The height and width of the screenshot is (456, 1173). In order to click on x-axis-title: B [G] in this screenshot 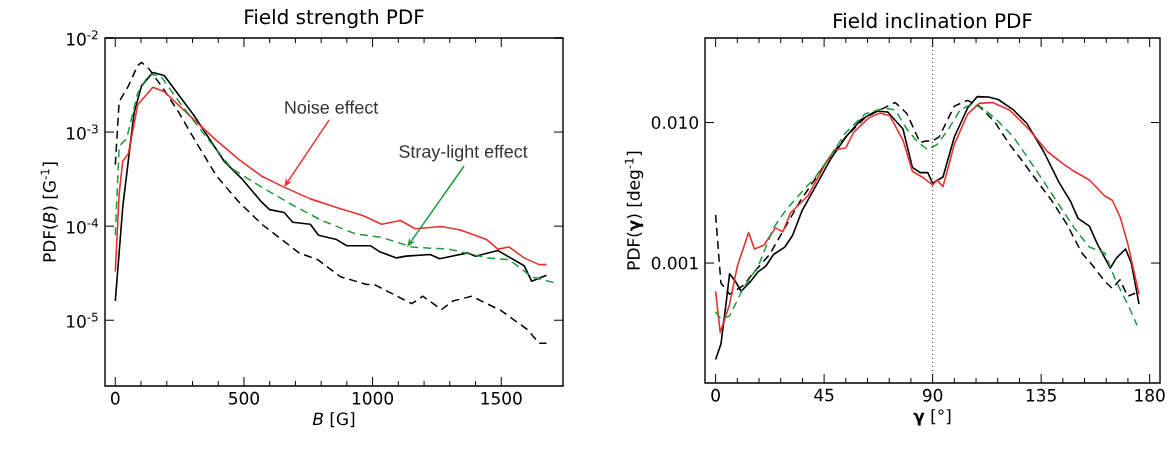, I will do `click(333, 420)`.